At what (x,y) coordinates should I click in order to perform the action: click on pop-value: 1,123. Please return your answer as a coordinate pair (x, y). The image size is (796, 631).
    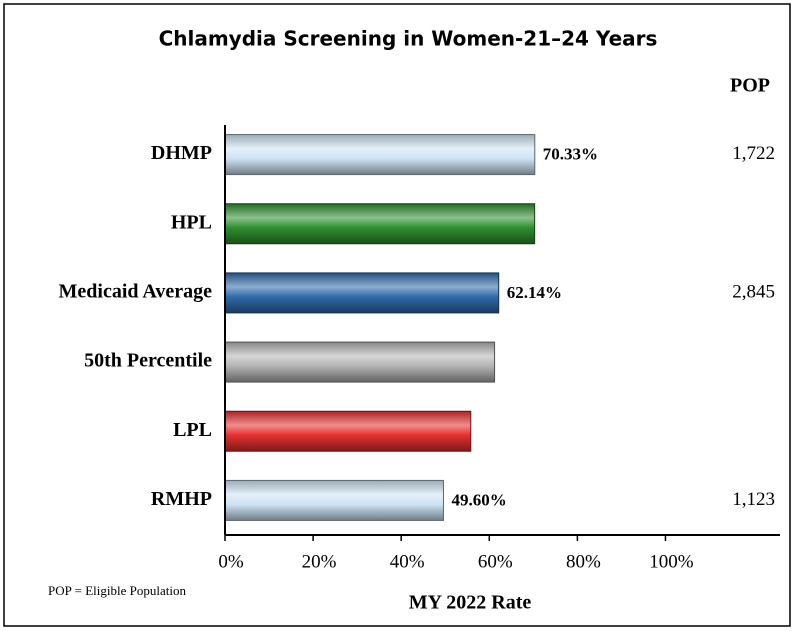
    Looking at the image, I should click on (753, 499).